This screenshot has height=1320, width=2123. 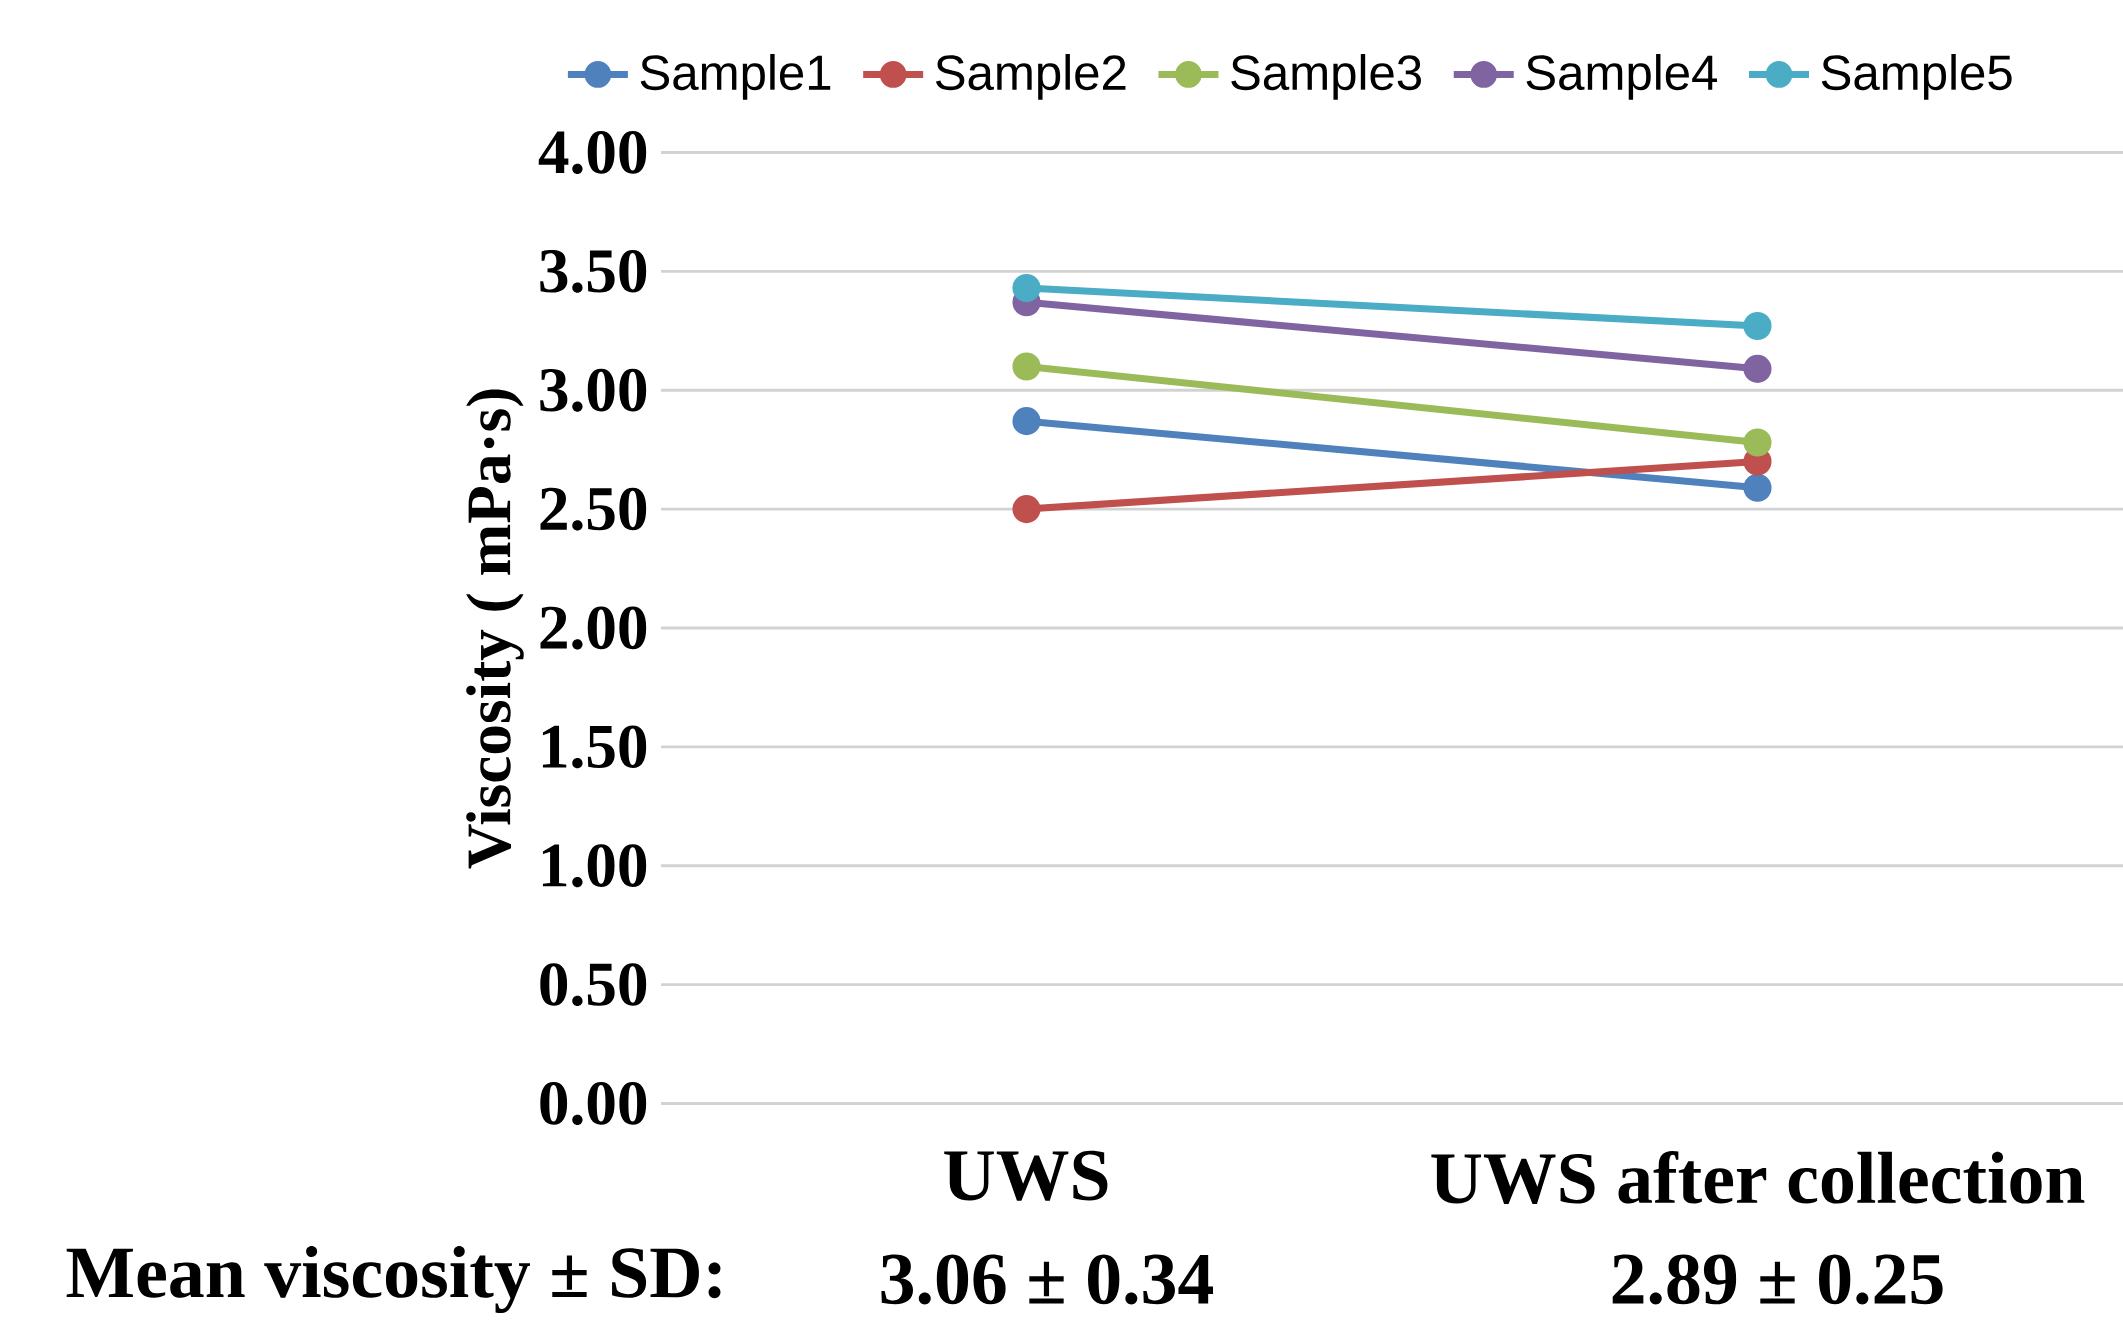 What do you see at coordinates (1030, 77) in the screenshot?
I see `legend-label: Sample2` at bounding box center [1030, 77].